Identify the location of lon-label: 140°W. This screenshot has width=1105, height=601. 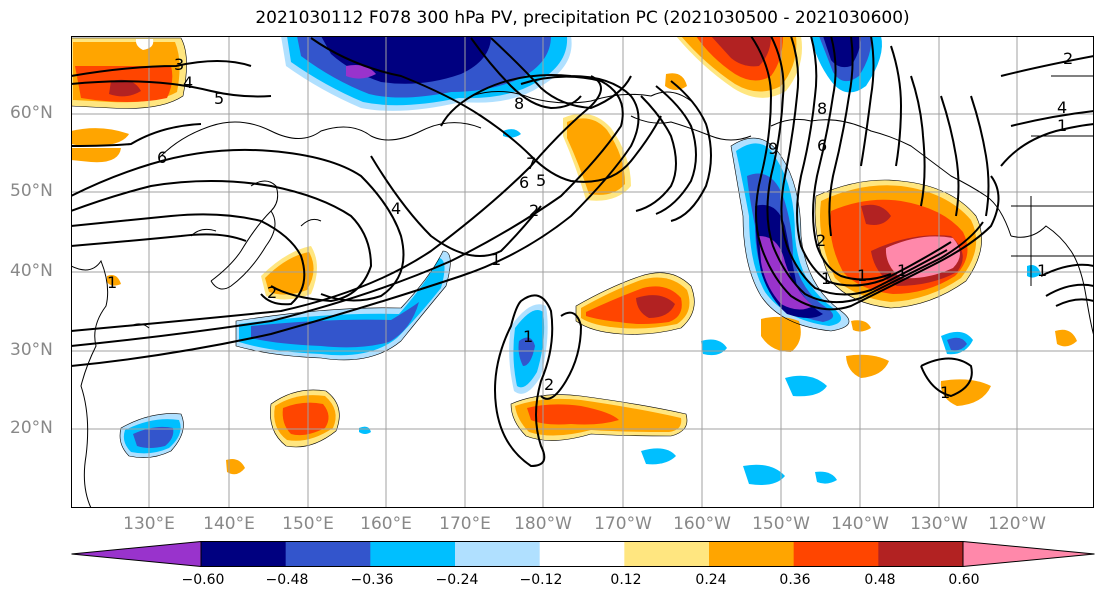
(860, 524).